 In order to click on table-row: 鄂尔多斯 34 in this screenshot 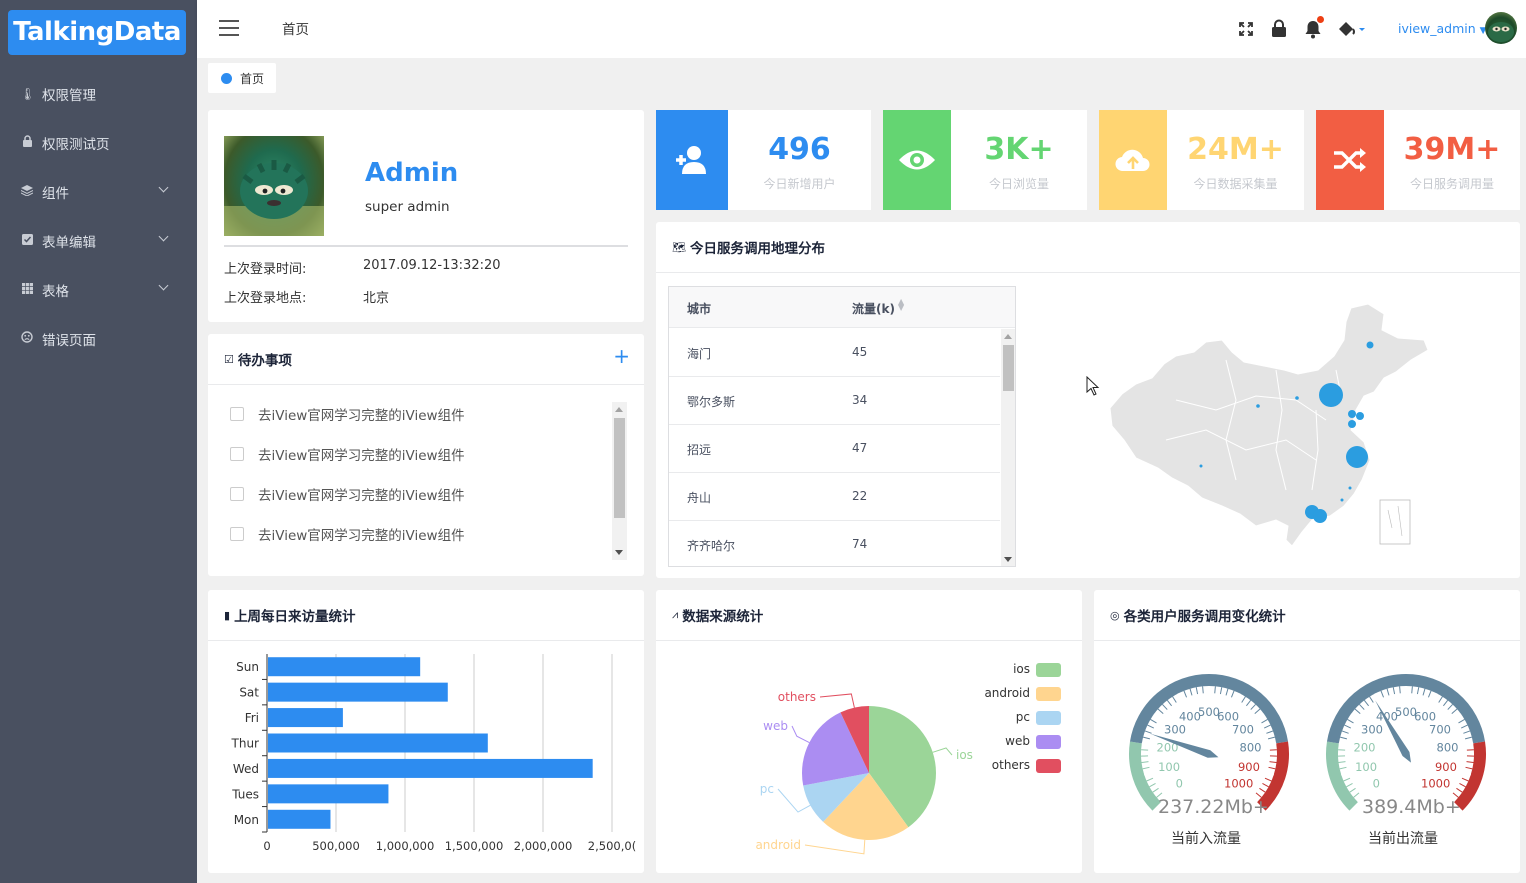, I will do `click(834, 401)`.